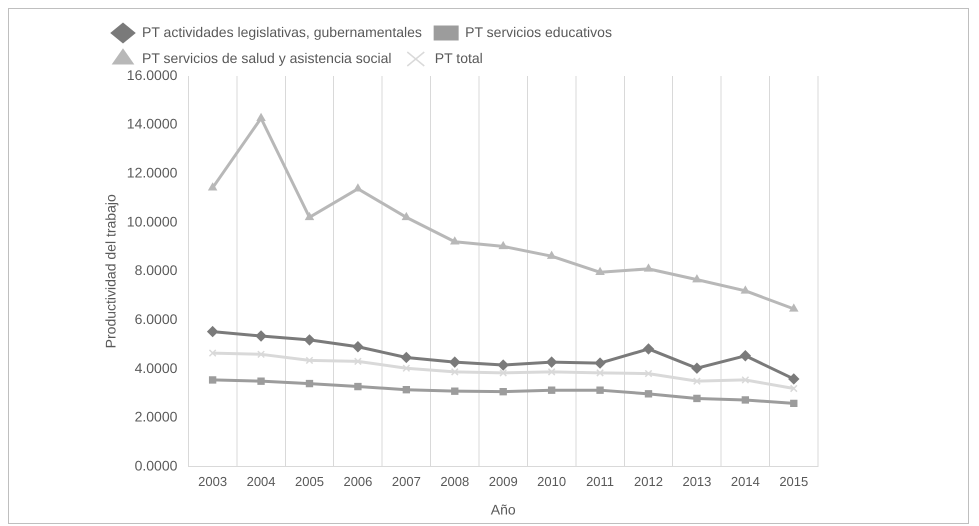 This screenshot has width=979, height=526. I want to click on y-tick-label: 4.0000, so click(156, 368).